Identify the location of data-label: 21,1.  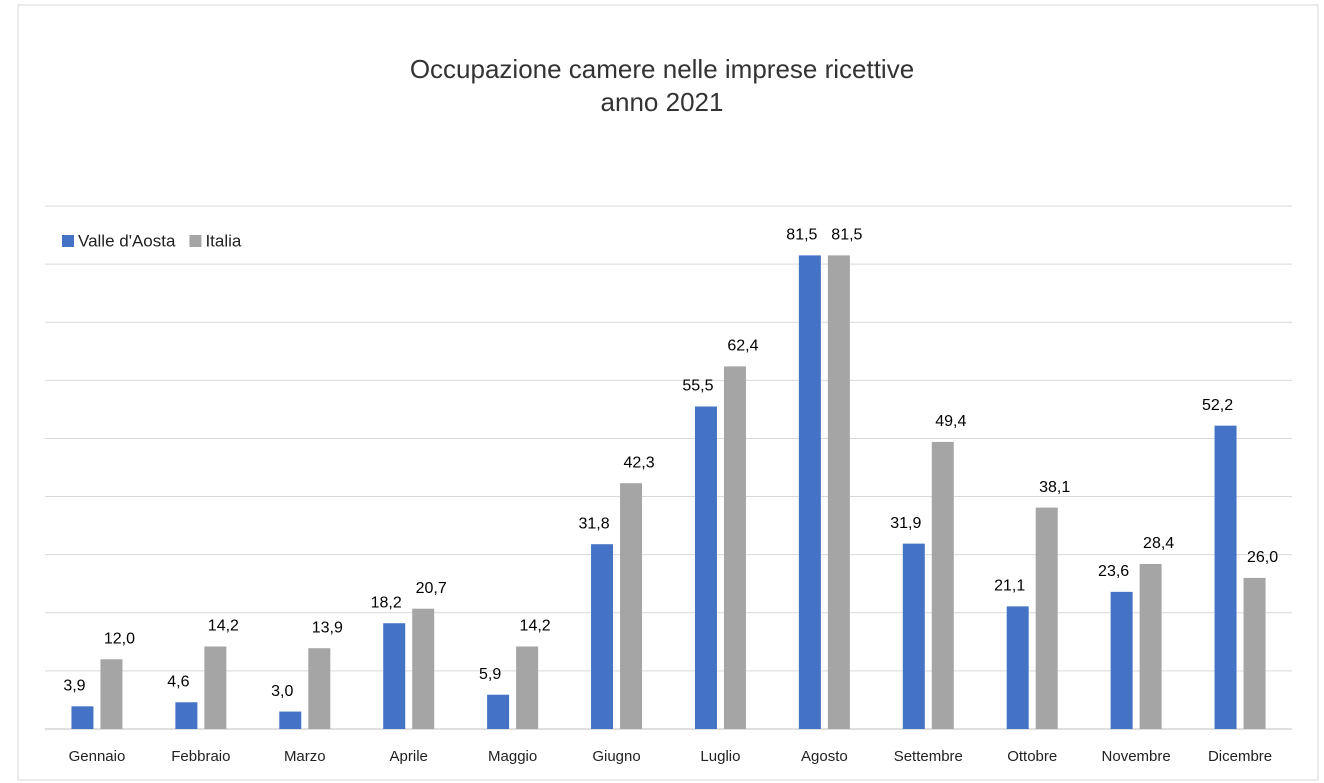
(1009, 586).